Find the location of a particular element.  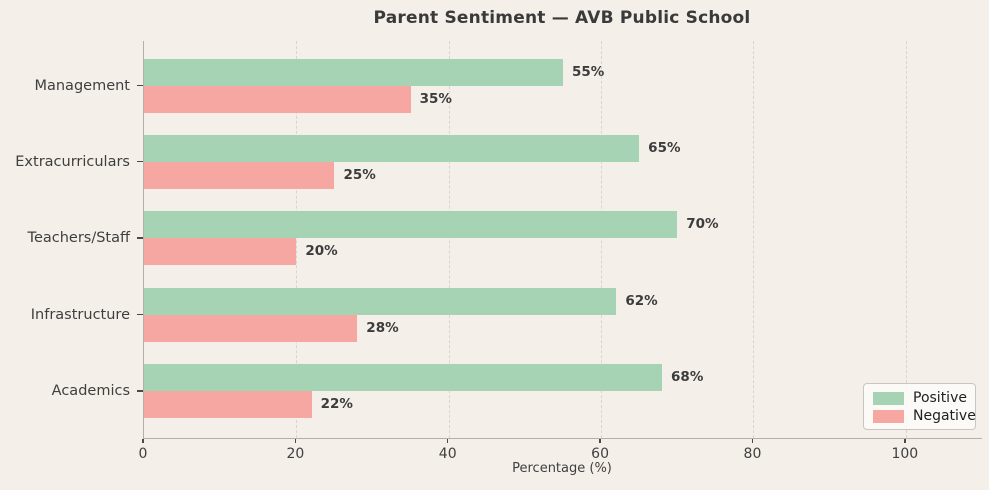

value-label: 20% is located at coordinates (321, 251).